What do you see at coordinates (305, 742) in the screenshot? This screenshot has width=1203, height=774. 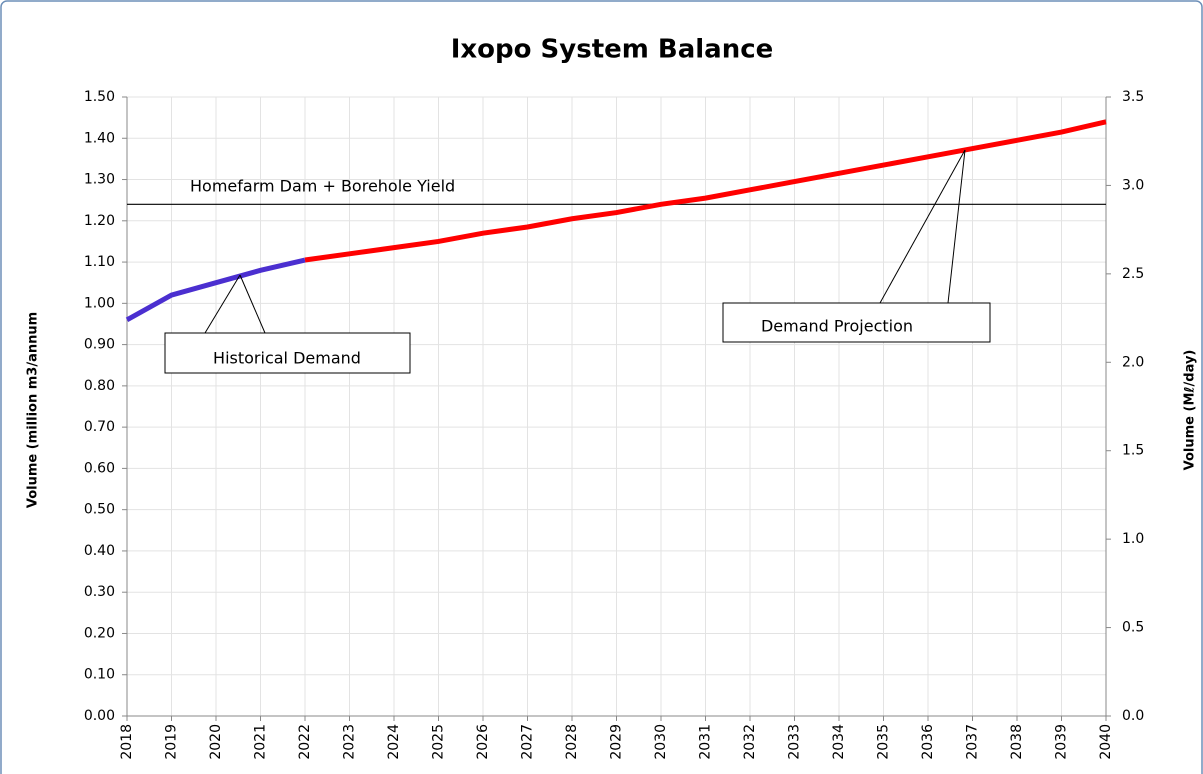 I see `x-tick-label: 2022` at bounding box center [305, 742].